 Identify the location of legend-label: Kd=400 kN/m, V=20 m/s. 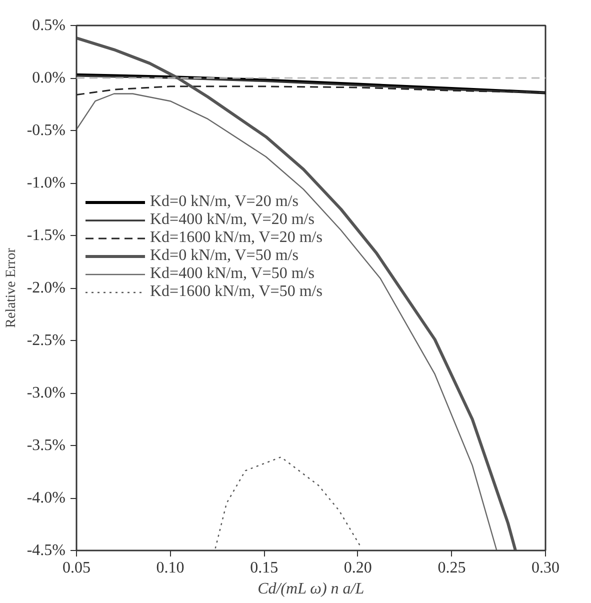
(232, 220).